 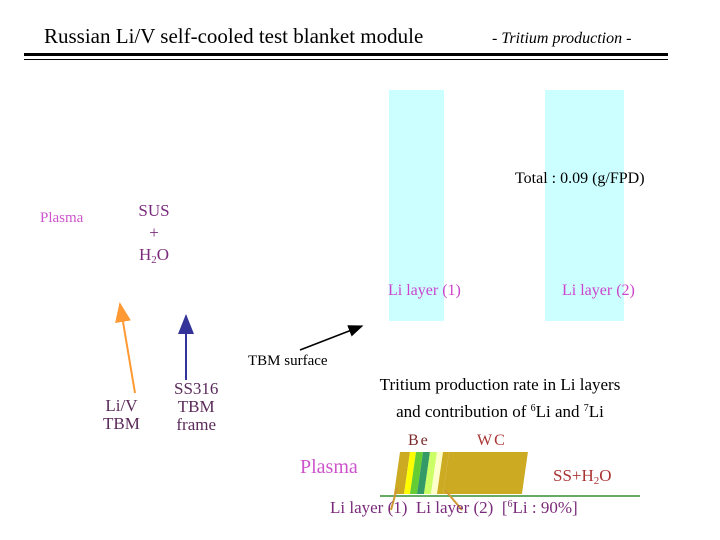 I want to click on schematic-layer-2-label: Li layer (2), so click(x=454, y=507).